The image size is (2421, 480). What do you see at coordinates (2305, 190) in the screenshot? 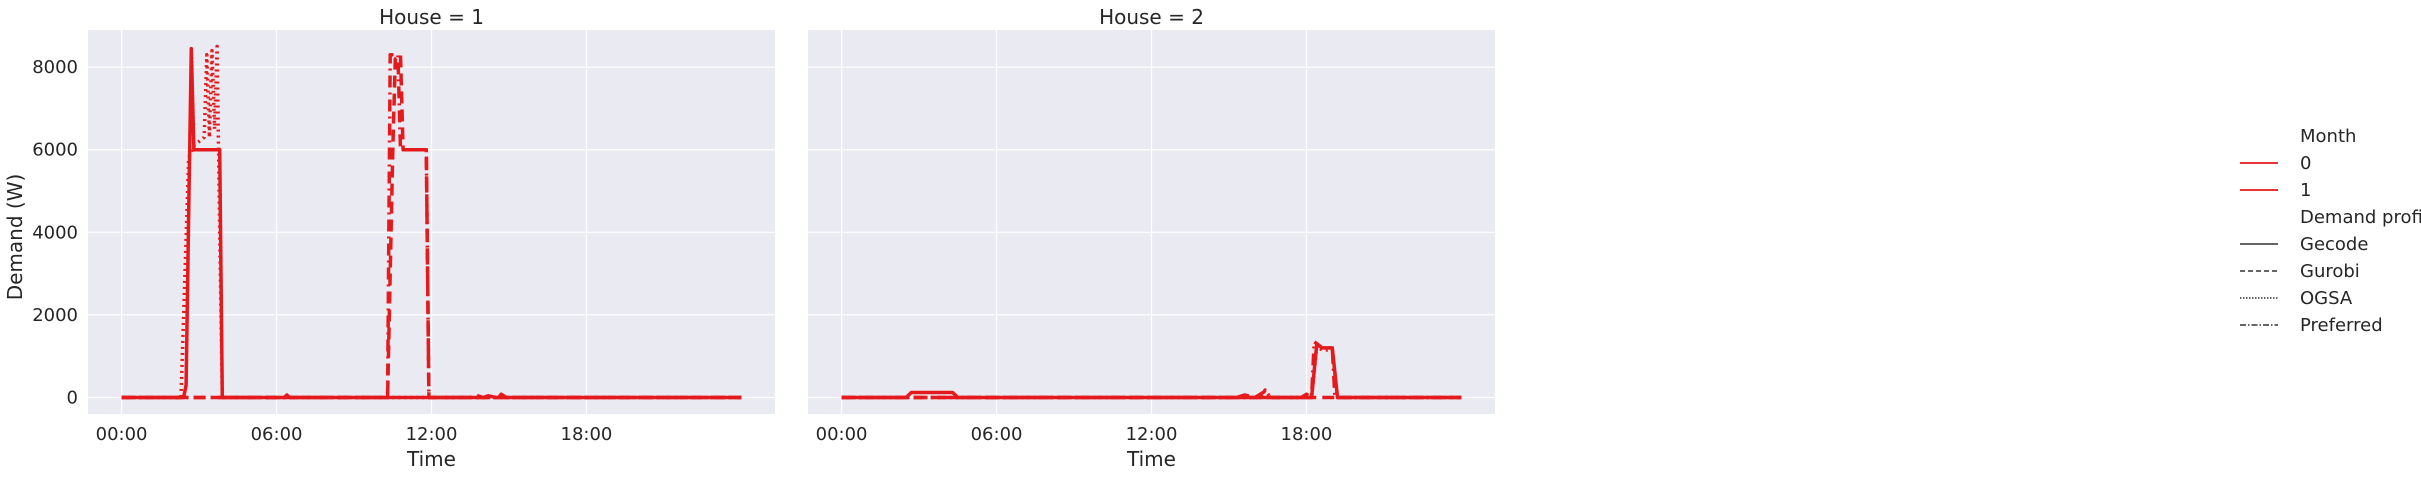
I see `legend-entry-month: 1` at bounding box center [2305, 190].